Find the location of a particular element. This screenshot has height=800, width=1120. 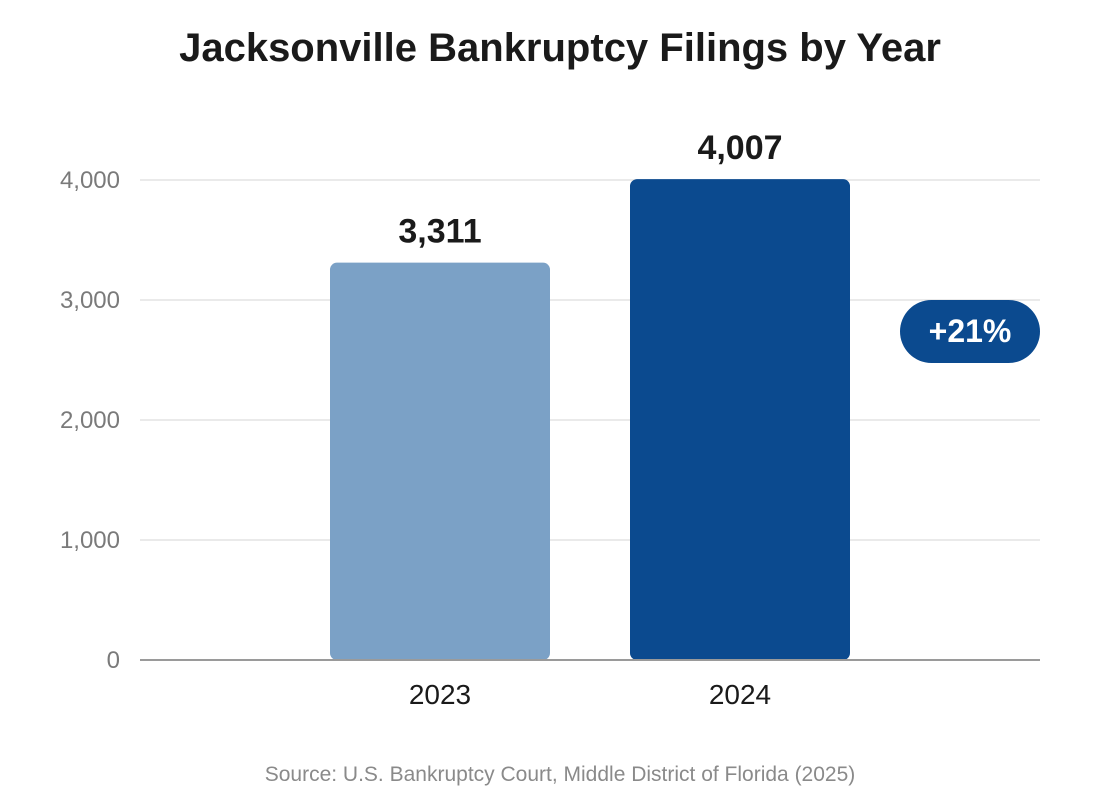

change-annotation: +21% is located at coordinates (970, 331).